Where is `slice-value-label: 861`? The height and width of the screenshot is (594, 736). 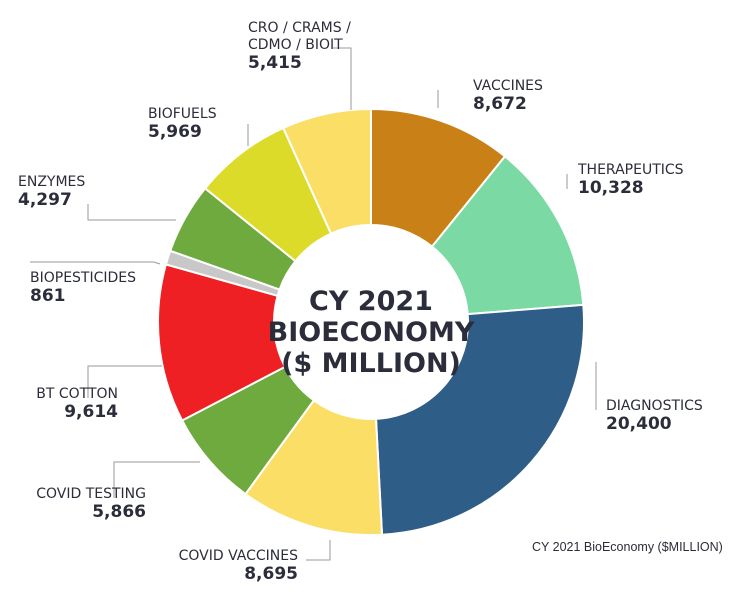 slice-value-label: 861 is located at coordinates (48, 296).